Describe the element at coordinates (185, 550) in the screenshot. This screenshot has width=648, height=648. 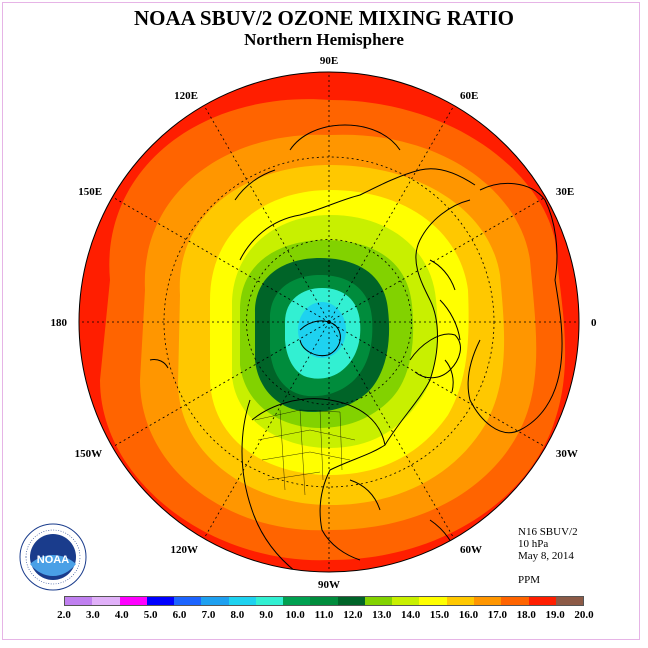
I see `longitude-label: 120W` at that location.